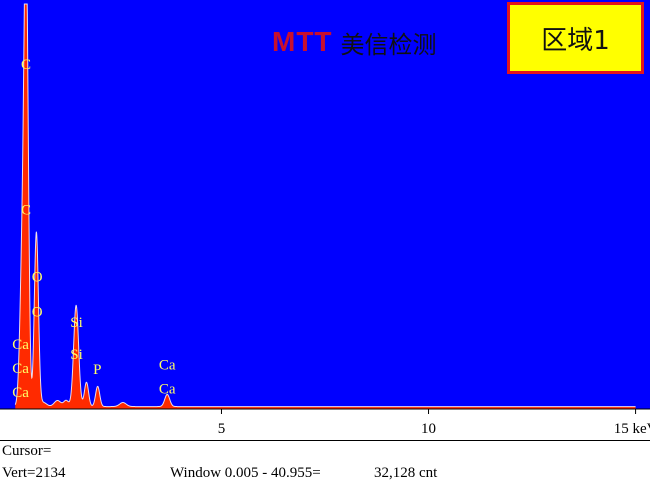  Describe the element at coordinates (302, 41) in the screenshot. I see `logo-mark: MTT` at that location.